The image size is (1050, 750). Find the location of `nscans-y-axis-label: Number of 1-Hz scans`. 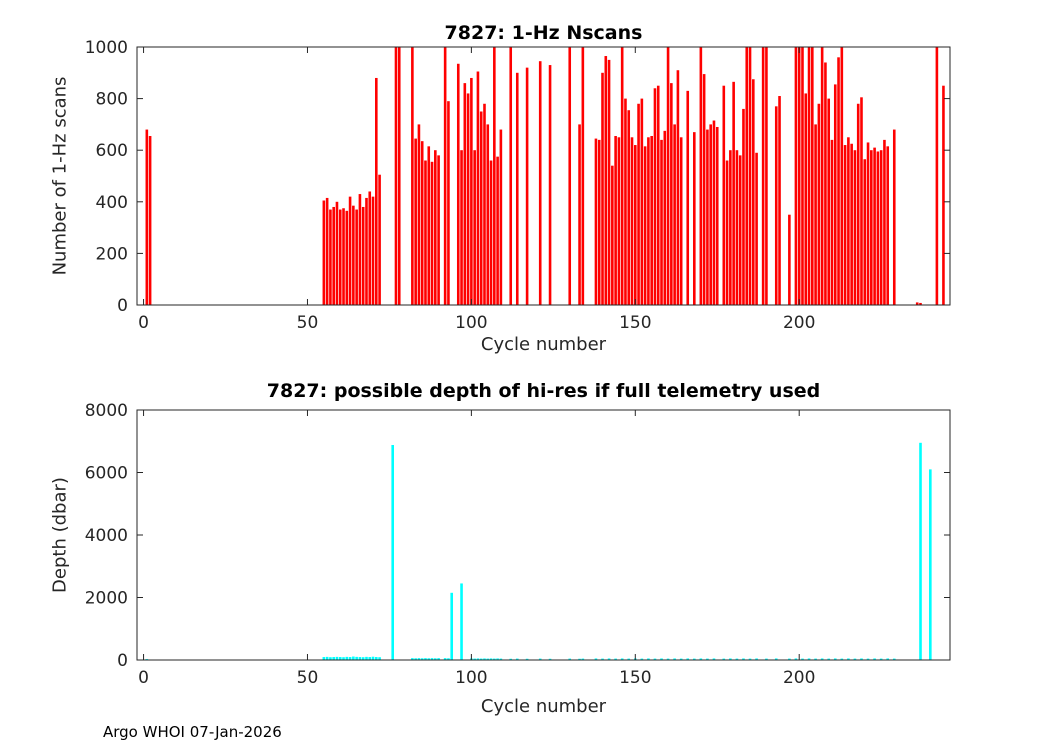

nscans-y-axis-label: Number of 1-Hz scans is located at coordinates (60, 176).